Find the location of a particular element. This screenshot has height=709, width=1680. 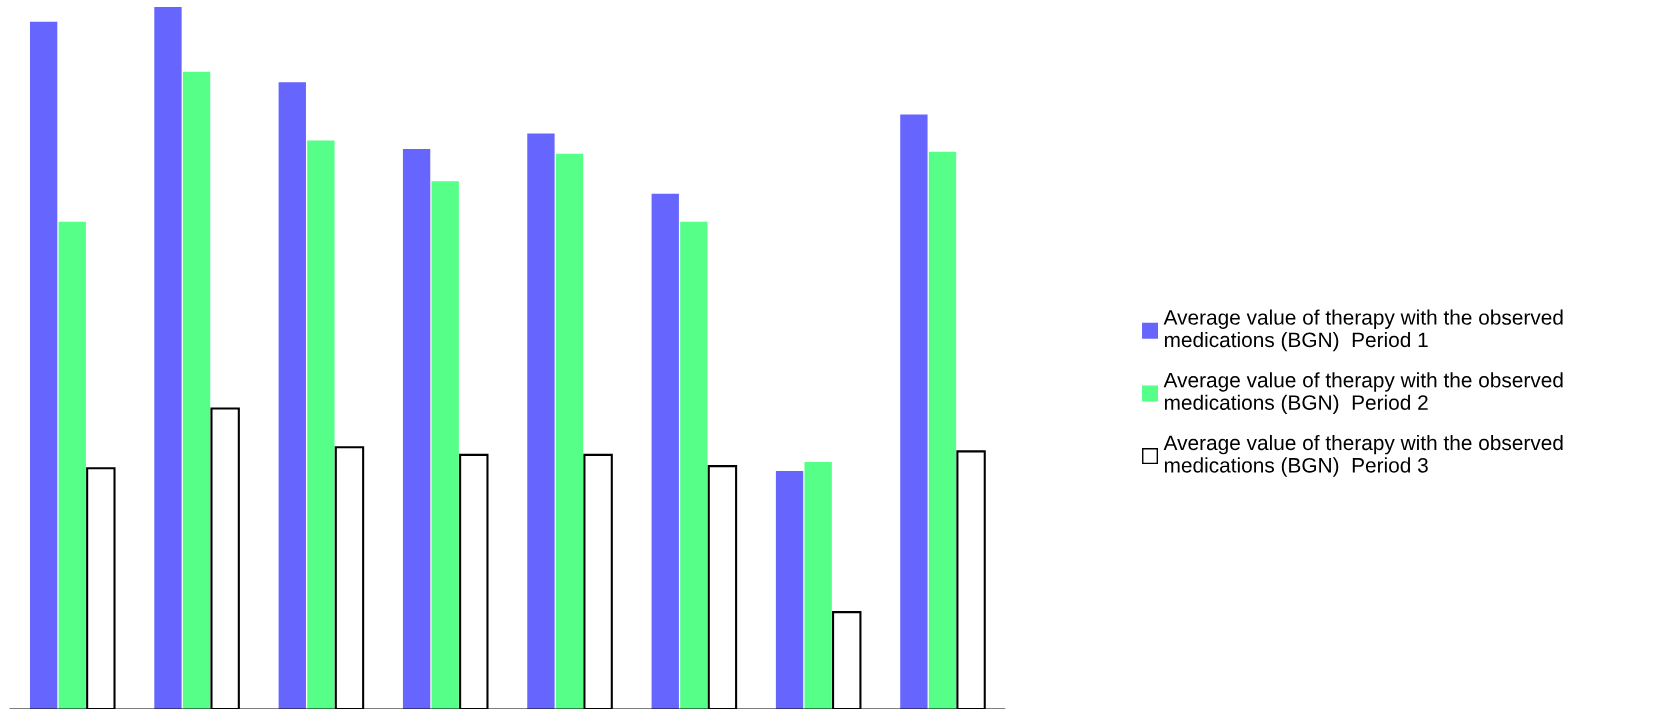

legend-label: Average value of therapy with the observed medications (BGN) Period 1 is located at coordinates (1363, 330).